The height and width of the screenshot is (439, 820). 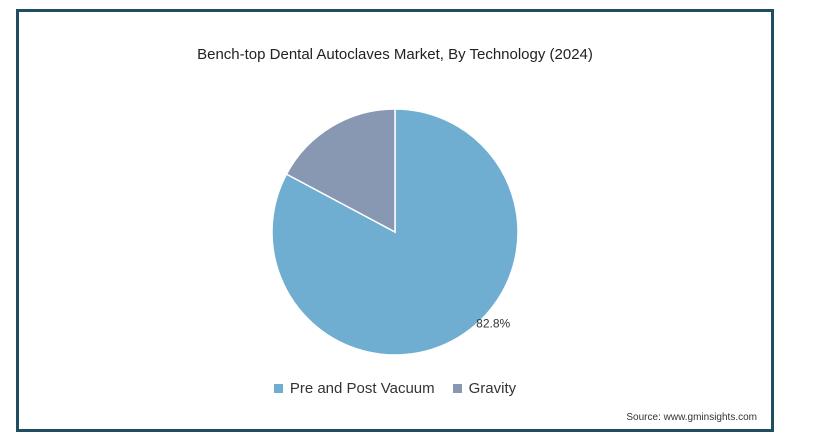 What do you see at coordinates (492, 388) in the screenshot?
I see `legend-label-gravity: Gravity` at bounding box center [492, 388].